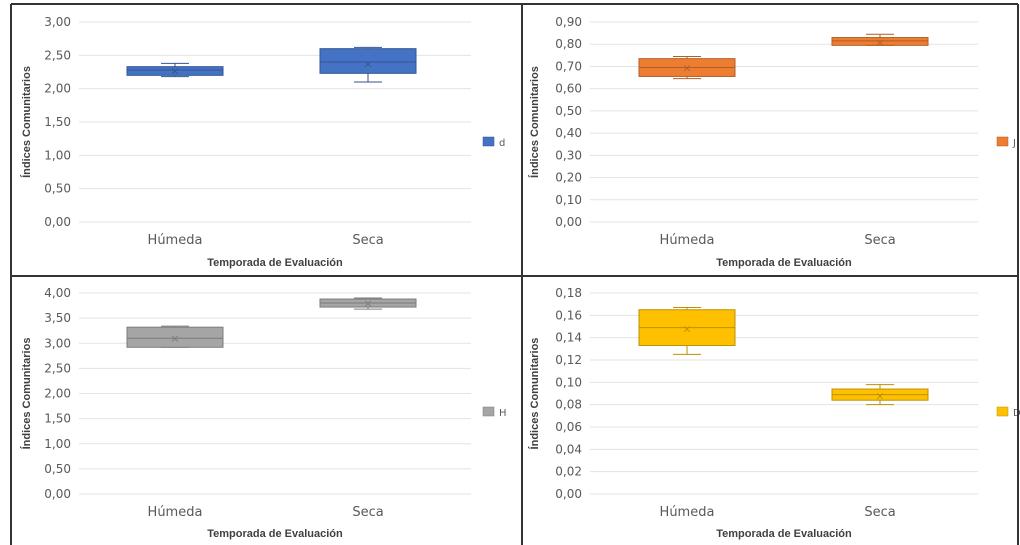 The width and height of the screenshot is (1020, 545). I want to click on y-tick-label: 0,12, so click(568, 360).